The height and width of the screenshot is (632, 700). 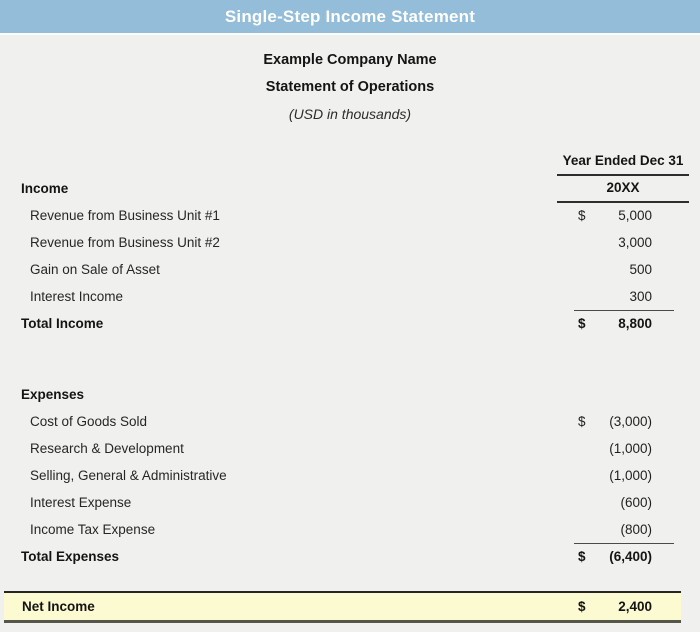 I want to click on row-label: Revenue from Business Unit #2, so click(x=125, y=242).